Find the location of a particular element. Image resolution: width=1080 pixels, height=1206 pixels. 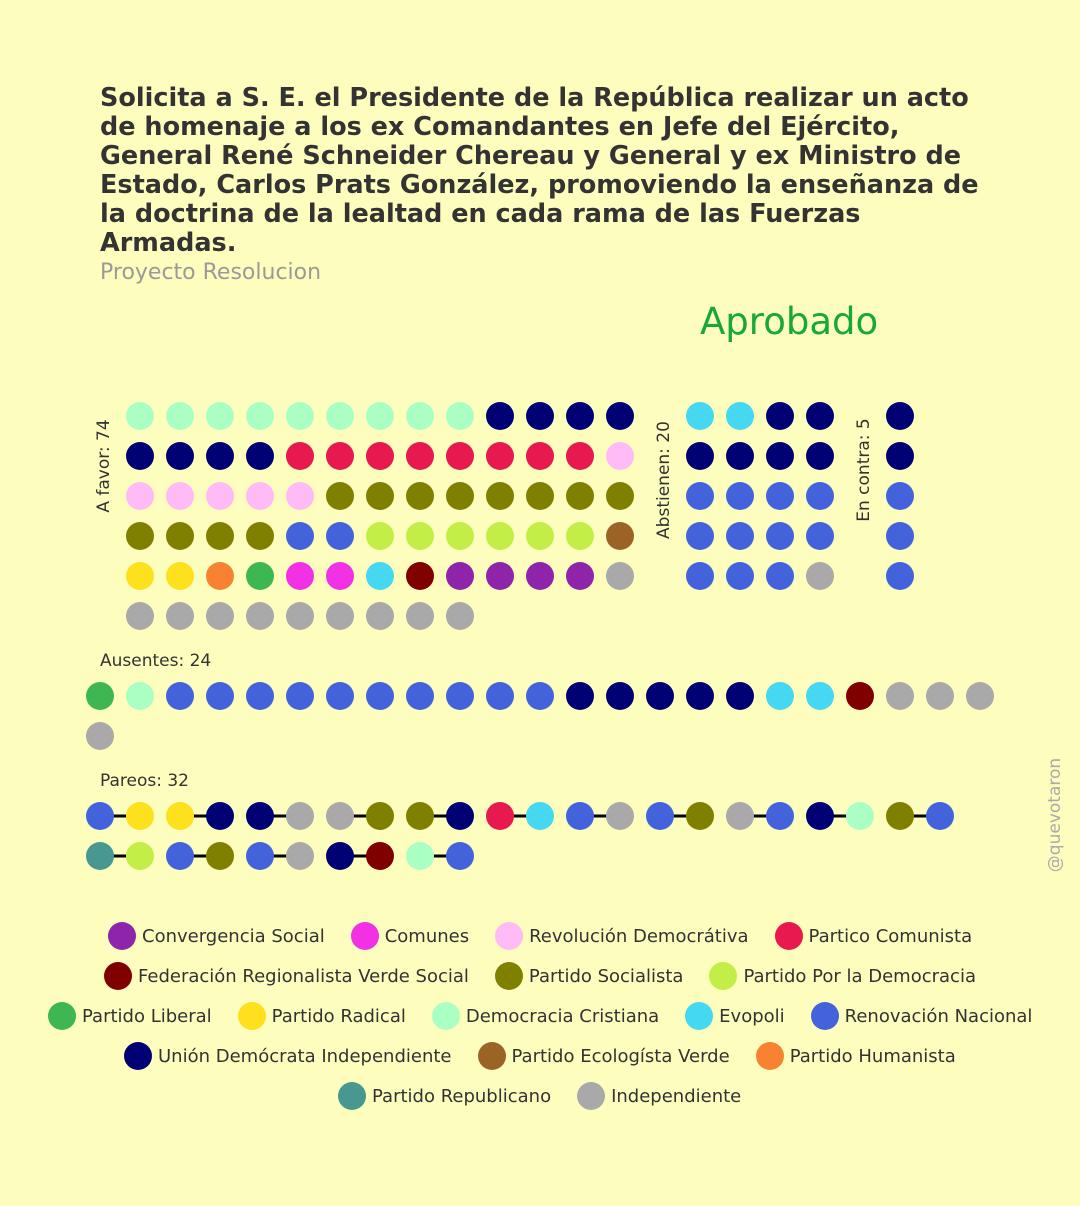

vote-dot-pareos-democracia-cristiana is located at coordinates (860, 816).